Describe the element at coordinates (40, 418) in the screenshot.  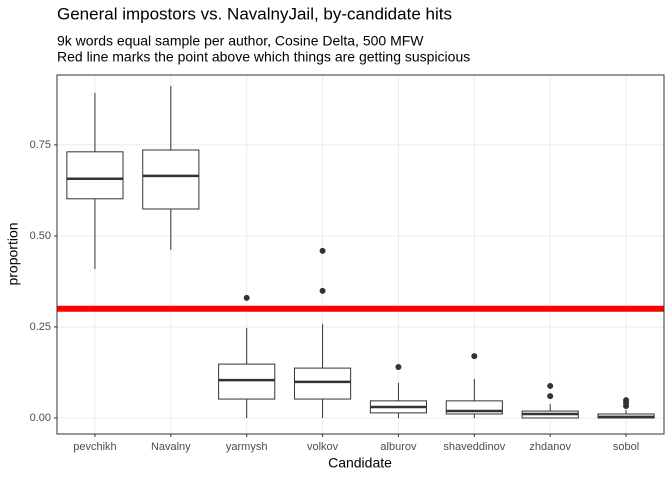
I see `y-tick-label: 0.00` at that location.